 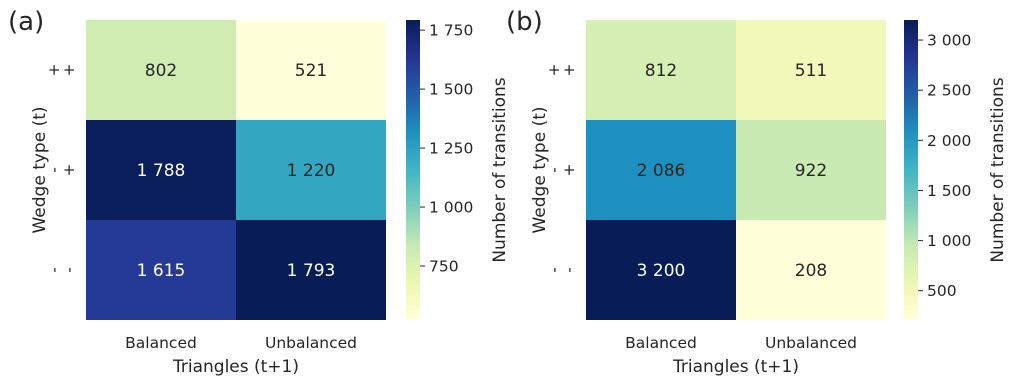 I want to click on cell-value-label: 802, so click(x=161, y=71).